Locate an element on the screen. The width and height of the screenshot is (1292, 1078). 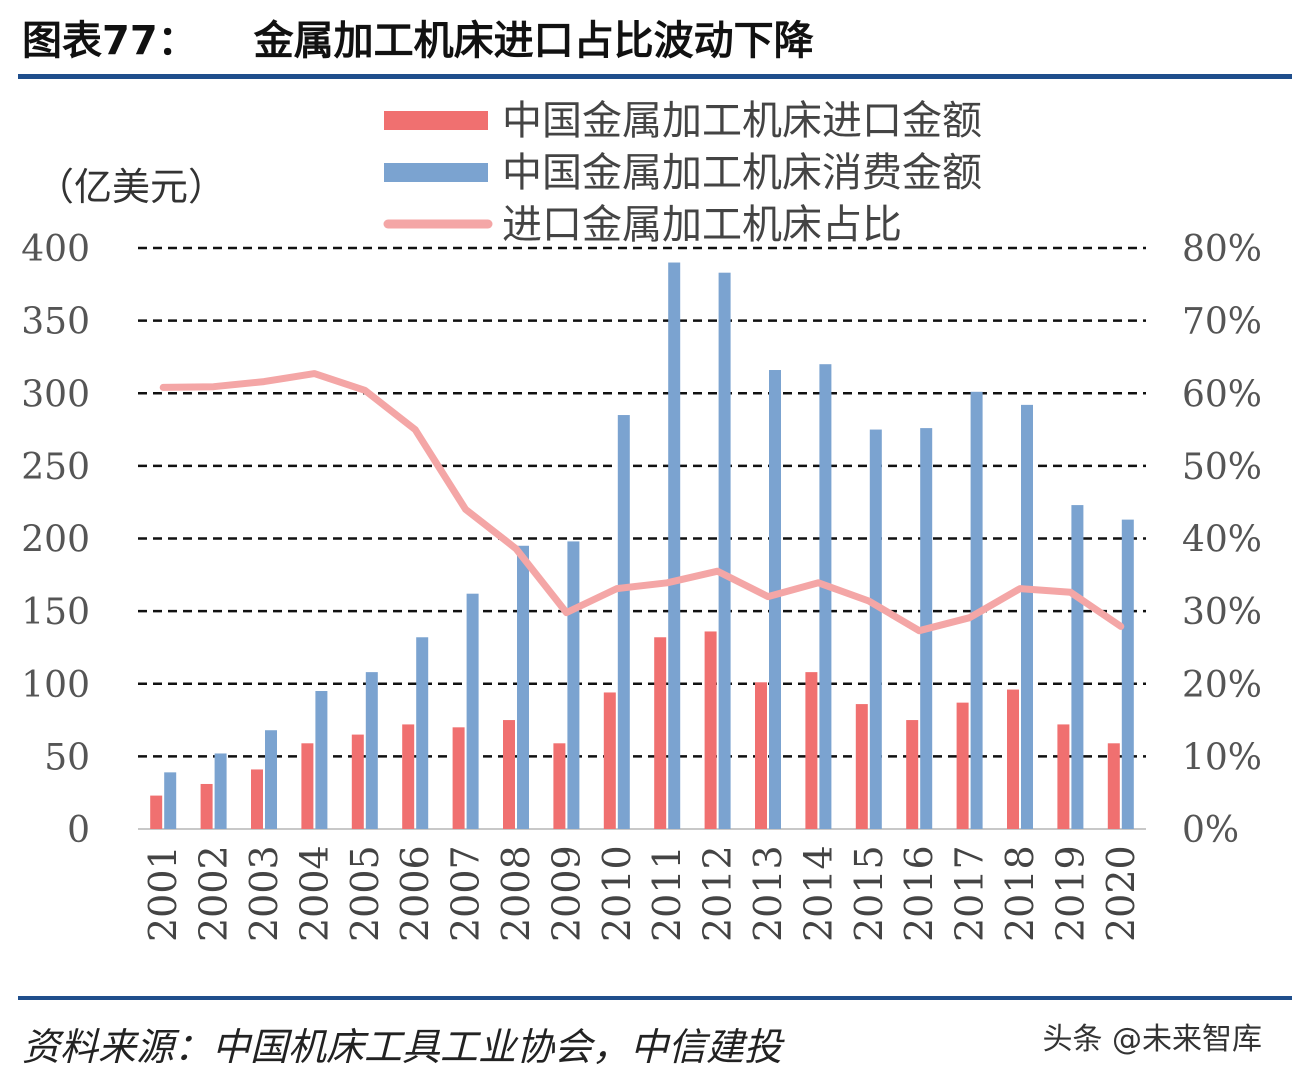
legend-label-consumption: 中国金属加工机床消费金额 is located at coordinates (742, 173).